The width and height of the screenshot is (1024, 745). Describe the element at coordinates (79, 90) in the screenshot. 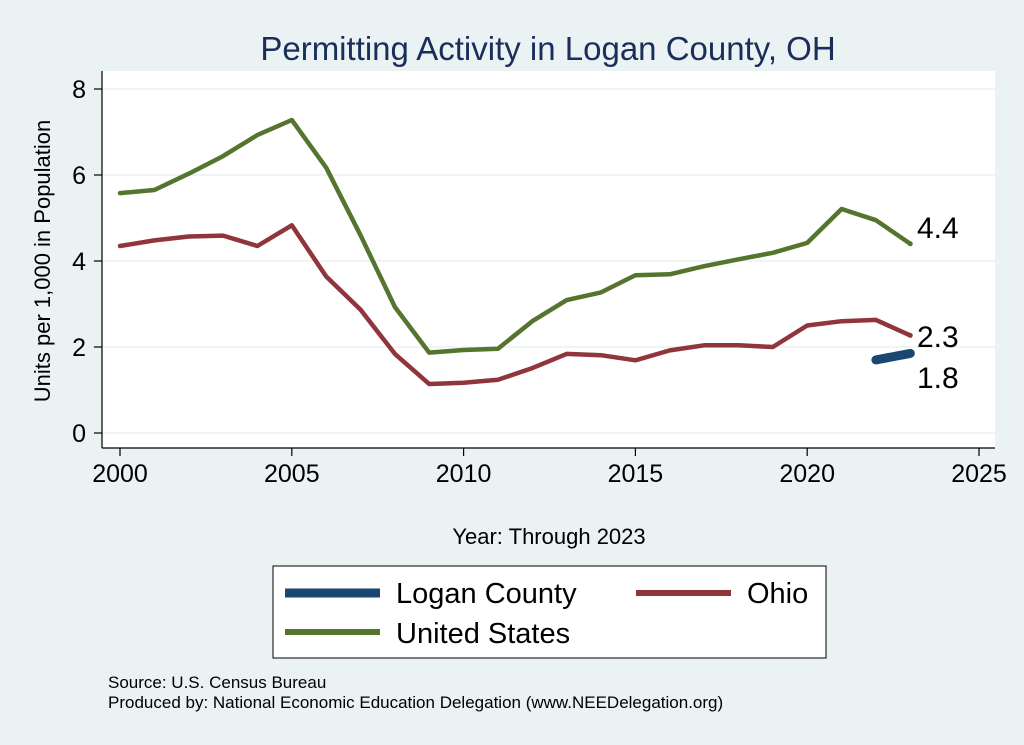

I see `y-tick-label-4: 8` at that location.